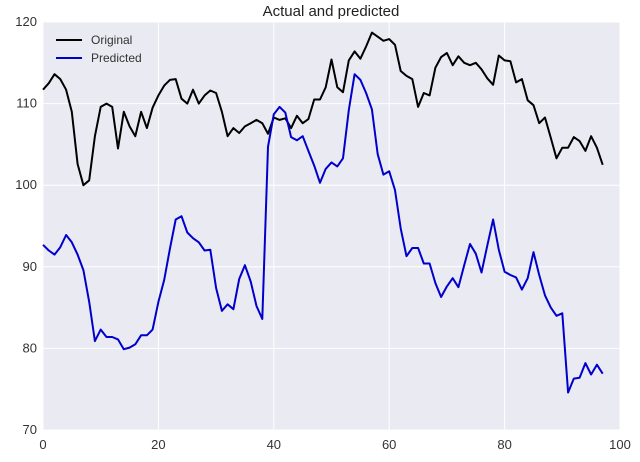 This screenshot has height=462, width=640. I want to click on x-tick-label: 20, so click(158, 444).